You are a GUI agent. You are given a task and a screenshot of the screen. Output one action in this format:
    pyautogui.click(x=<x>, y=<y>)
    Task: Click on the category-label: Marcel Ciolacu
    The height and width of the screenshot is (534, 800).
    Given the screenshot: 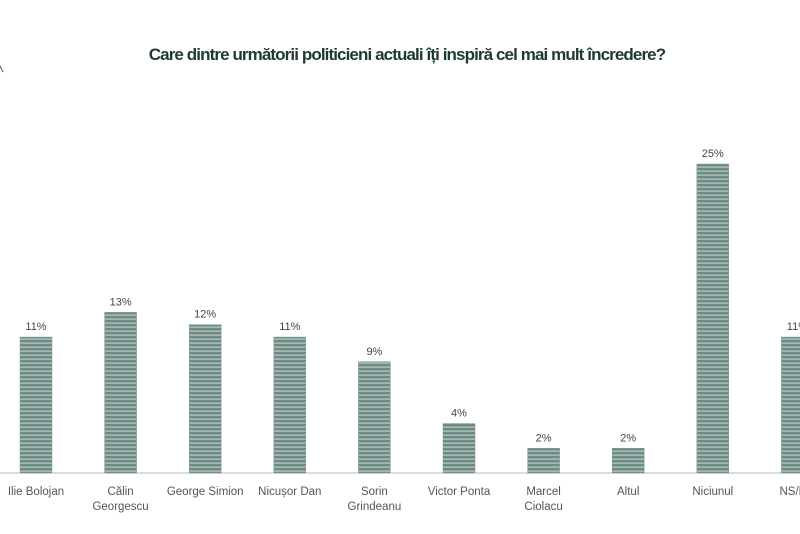 What is the action you would take?
    pyautogui.click(x=543, y=499)
    